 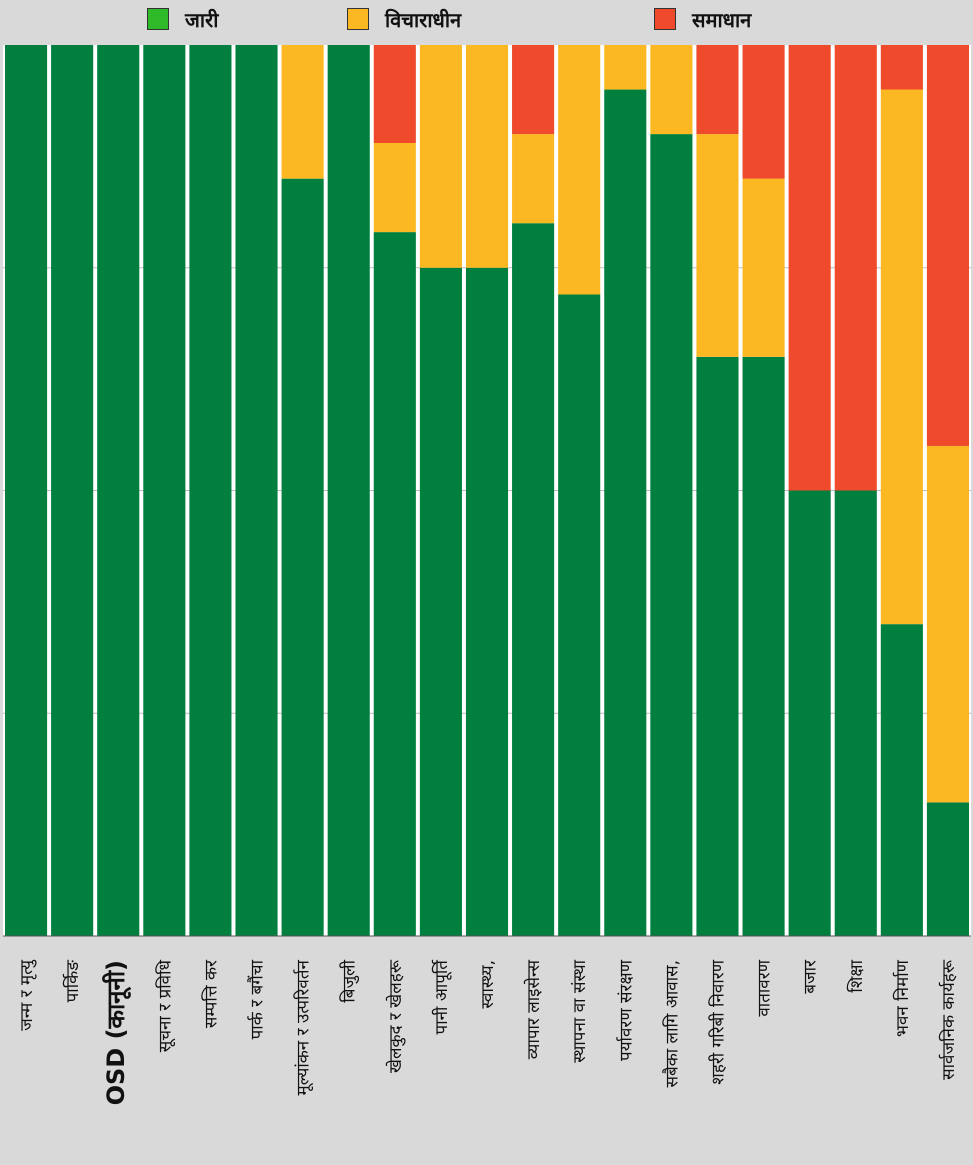 What do you see at coordinates (722, 19) in the screenshot?
I see `legend-label-resolved: समाधान` at bounding box center [722, 19].